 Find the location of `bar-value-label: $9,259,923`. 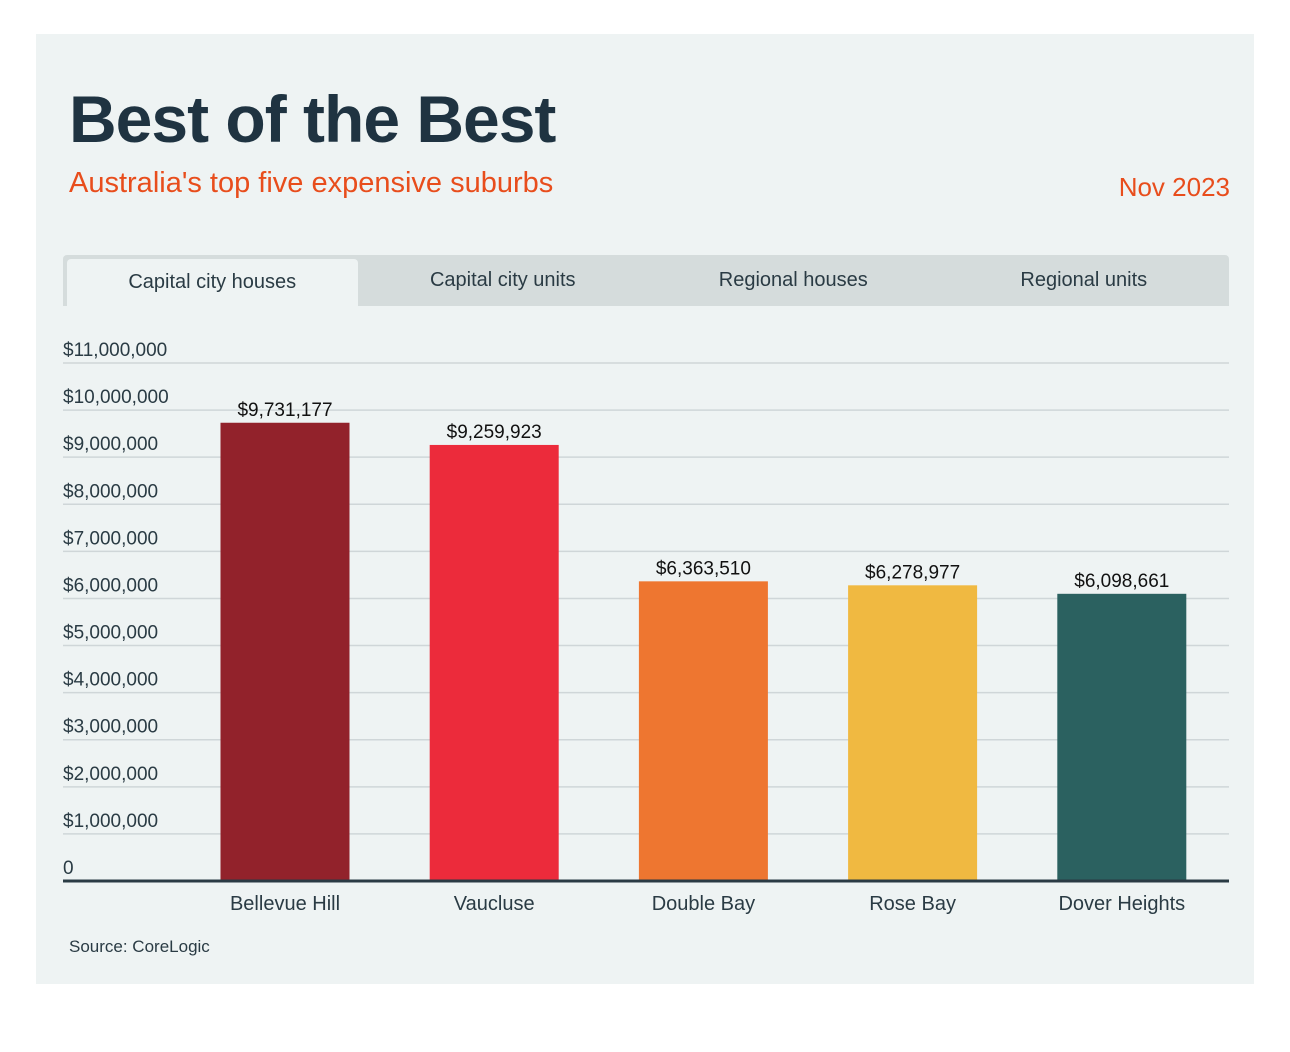

bar-value-label: $9,259,923 is located at coordinates (494, 432).